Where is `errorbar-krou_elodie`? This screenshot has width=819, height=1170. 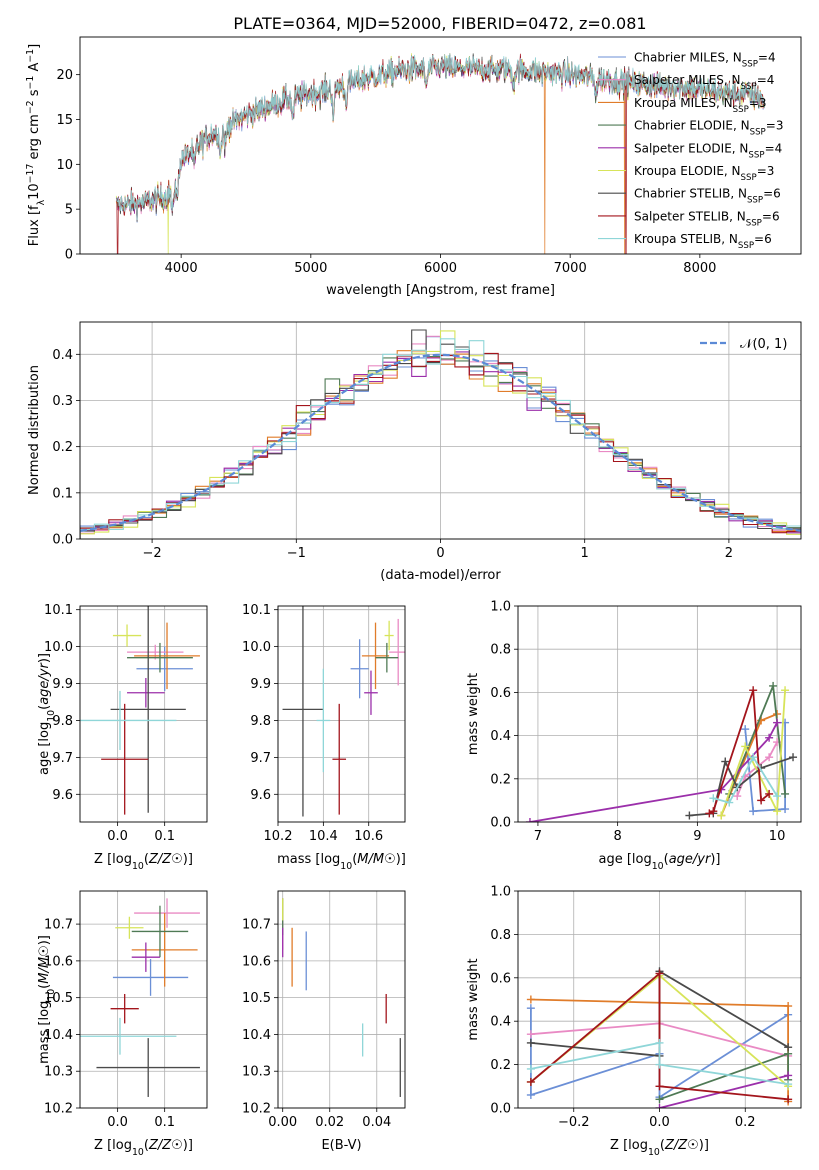 errorbar-krou_elodie is located at coordinates (389, 635).